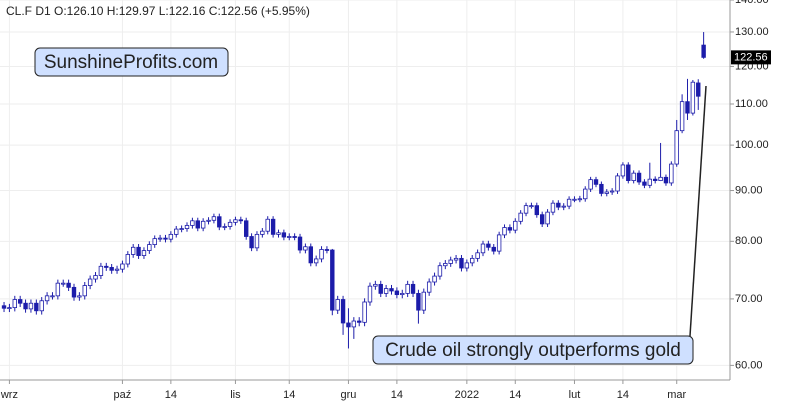  Describe the element at coordinates (575, 395) in the screenshot. I see `x-tick-label: lut` at that location.